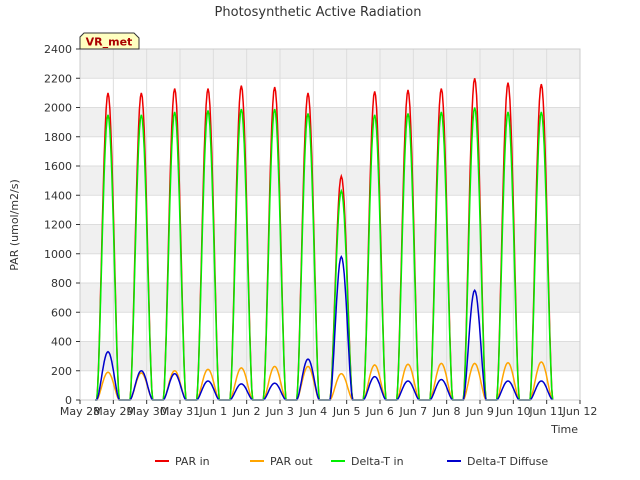  Describe the element at coordinates (68, 400) in the screenshot. I see `y-tick-label: 0` at that location.